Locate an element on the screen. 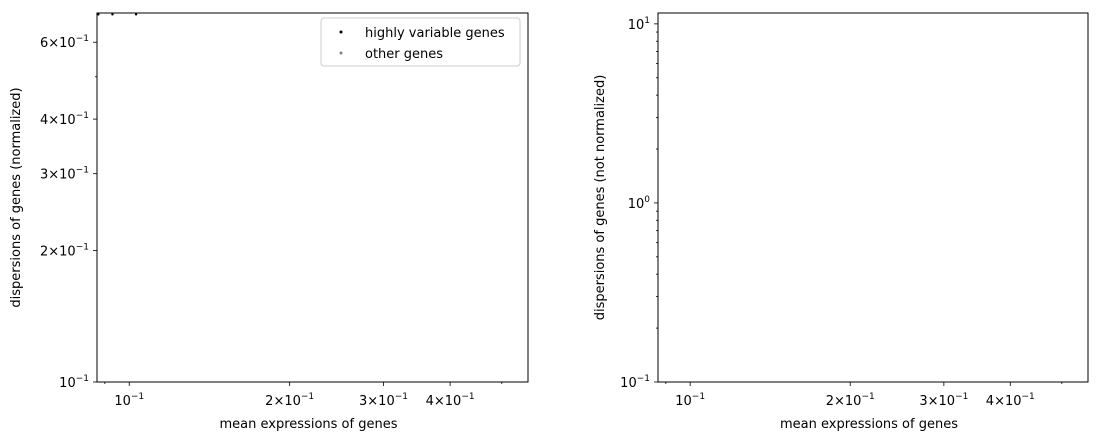  legend: highly variable genes other genes is located at coordinates (420, 42).